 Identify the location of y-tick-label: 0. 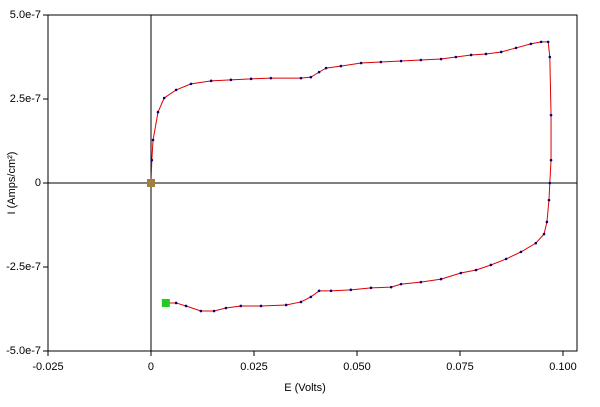
(38, 183).